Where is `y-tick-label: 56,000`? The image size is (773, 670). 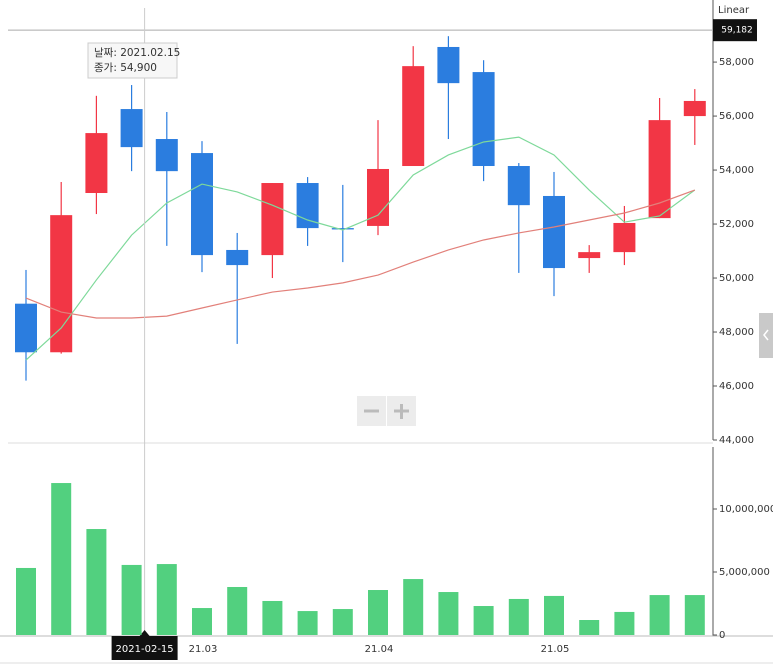
y-tick-label: 56,000 is located at coordinates (736, 116).